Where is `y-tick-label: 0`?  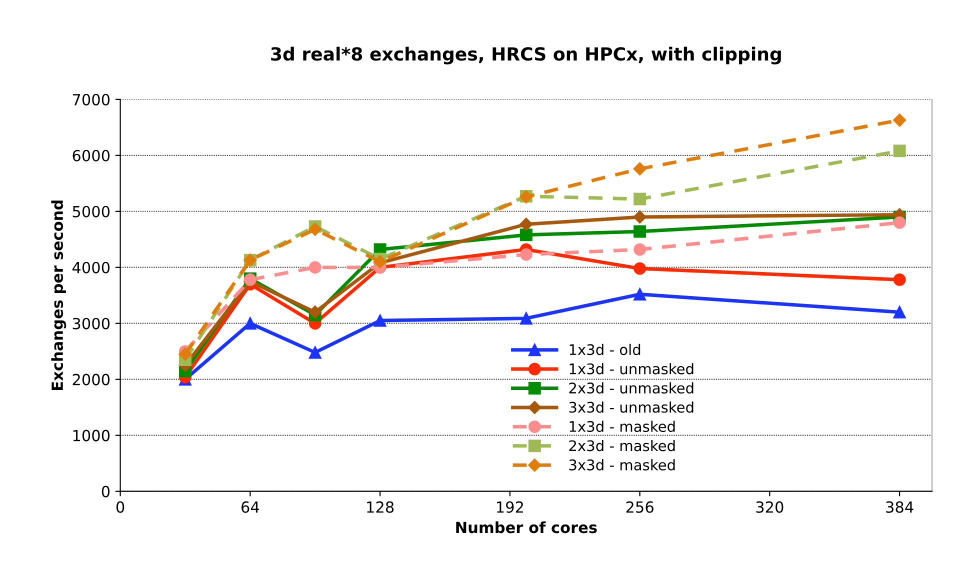
y-tick-label: 0 is located at coordinates (106, 492).